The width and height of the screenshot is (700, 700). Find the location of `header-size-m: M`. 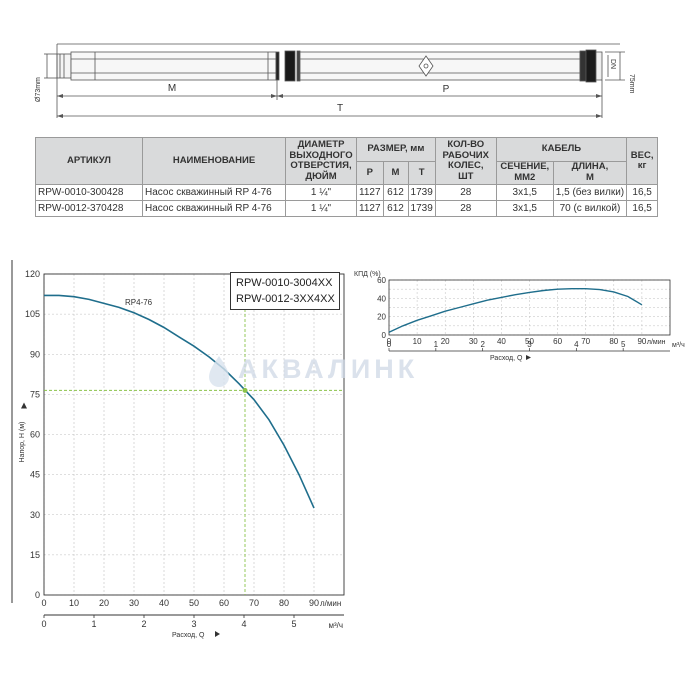

header-size-m: M is located at coordinates (395, 172).